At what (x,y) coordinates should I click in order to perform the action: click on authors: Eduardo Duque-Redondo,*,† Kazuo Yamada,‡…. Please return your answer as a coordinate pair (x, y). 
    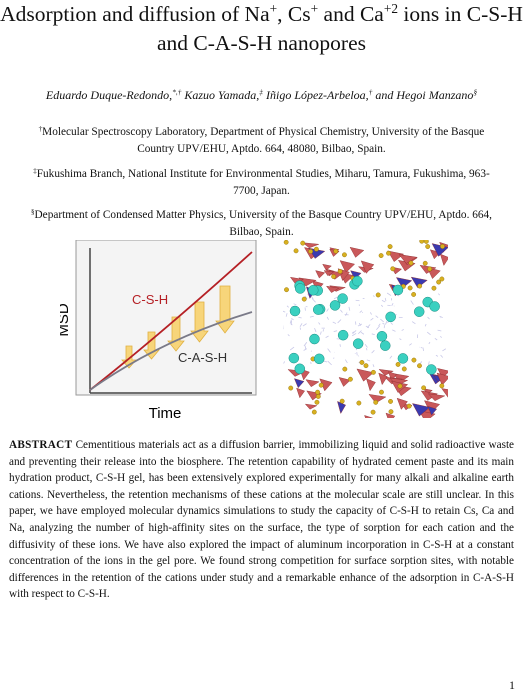
    Looking at the image, I should click on (261, 95).